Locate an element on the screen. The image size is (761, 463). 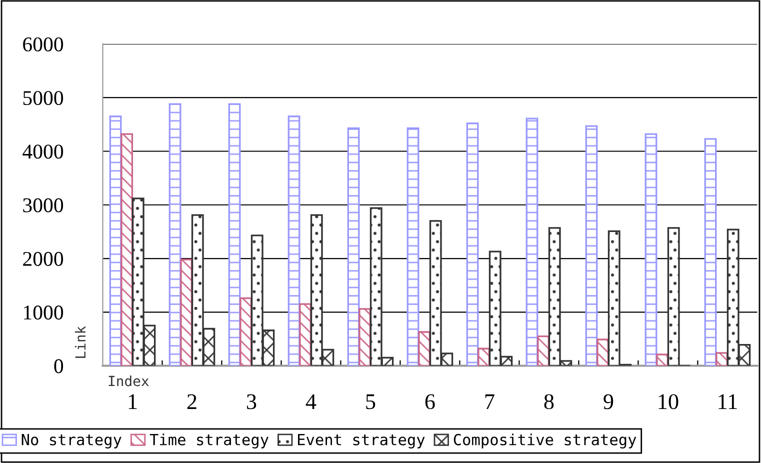
legend-label: Time strategy is located at coordinates (209, 441).